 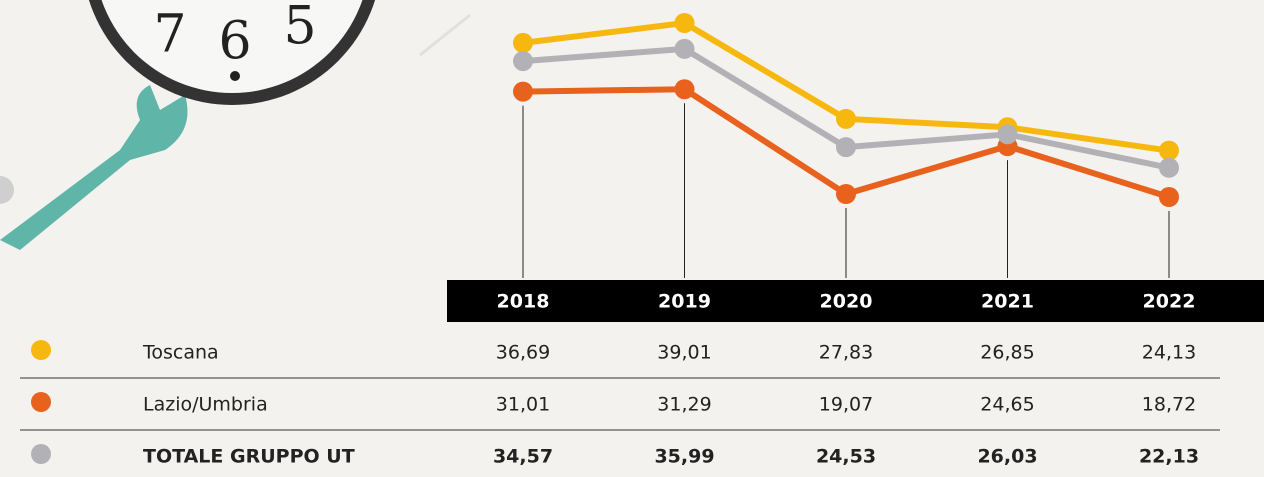 I want to click on clock-number: 5, so click(x=299, y=28).